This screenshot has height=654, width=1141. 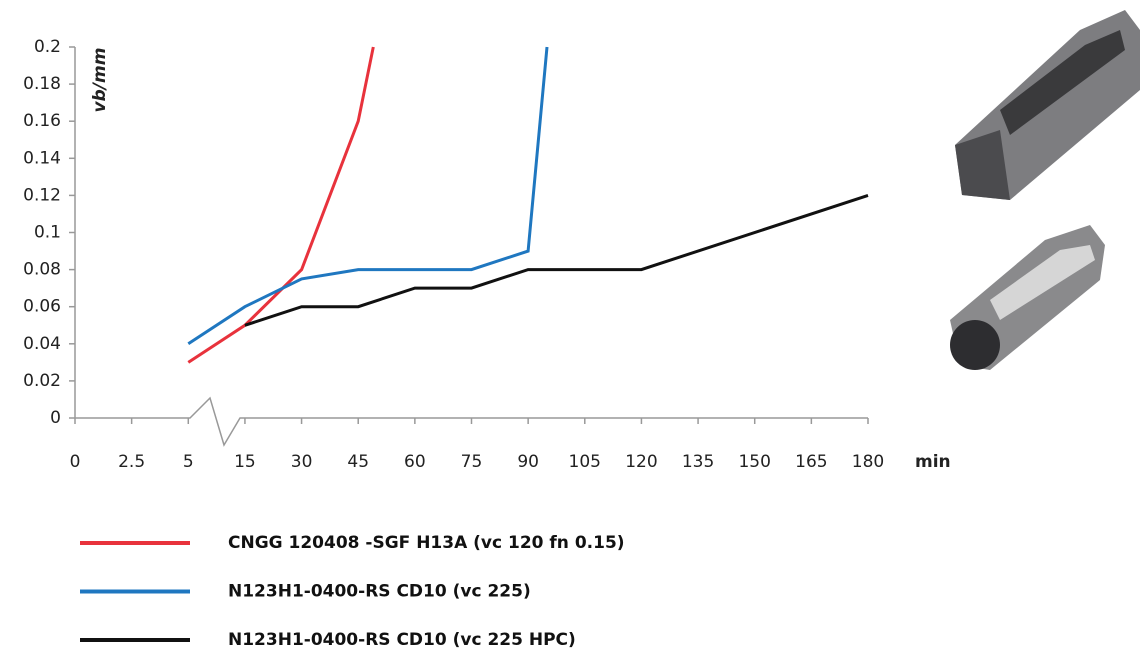 What do you see at coordinates (47, 47) in the screenshot?
I see `y-tick-label: 0.2` at bounding box center [47, 47].